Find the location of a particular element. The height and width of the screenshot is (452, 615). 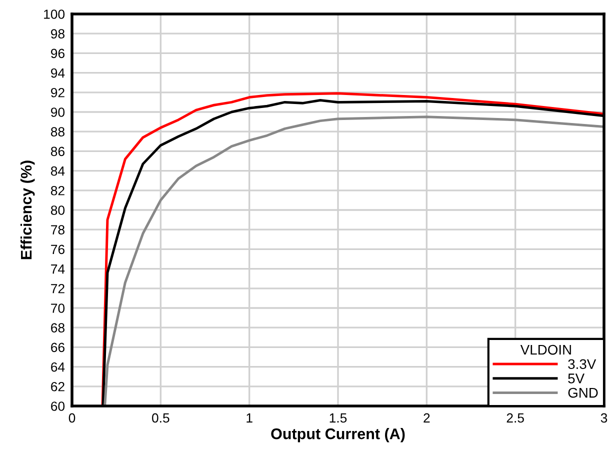

x-axis-title: Output Current (A) is located at coordinates (338, 435).